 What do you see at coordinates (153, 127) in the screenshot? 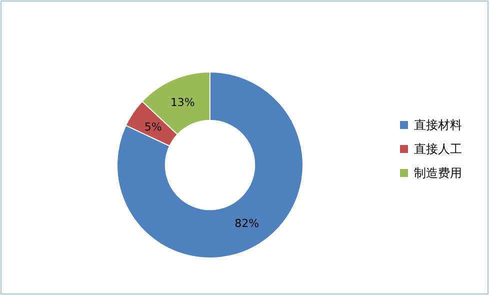
I see `data-label: 5%` at bounding box center [153, 127].